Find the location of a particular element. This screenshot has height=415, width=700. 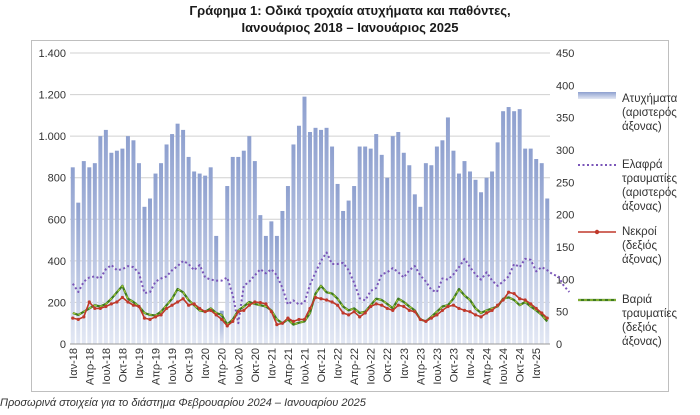

x-tick-label: Οκτ-22 is located at coordinates (388, 365).